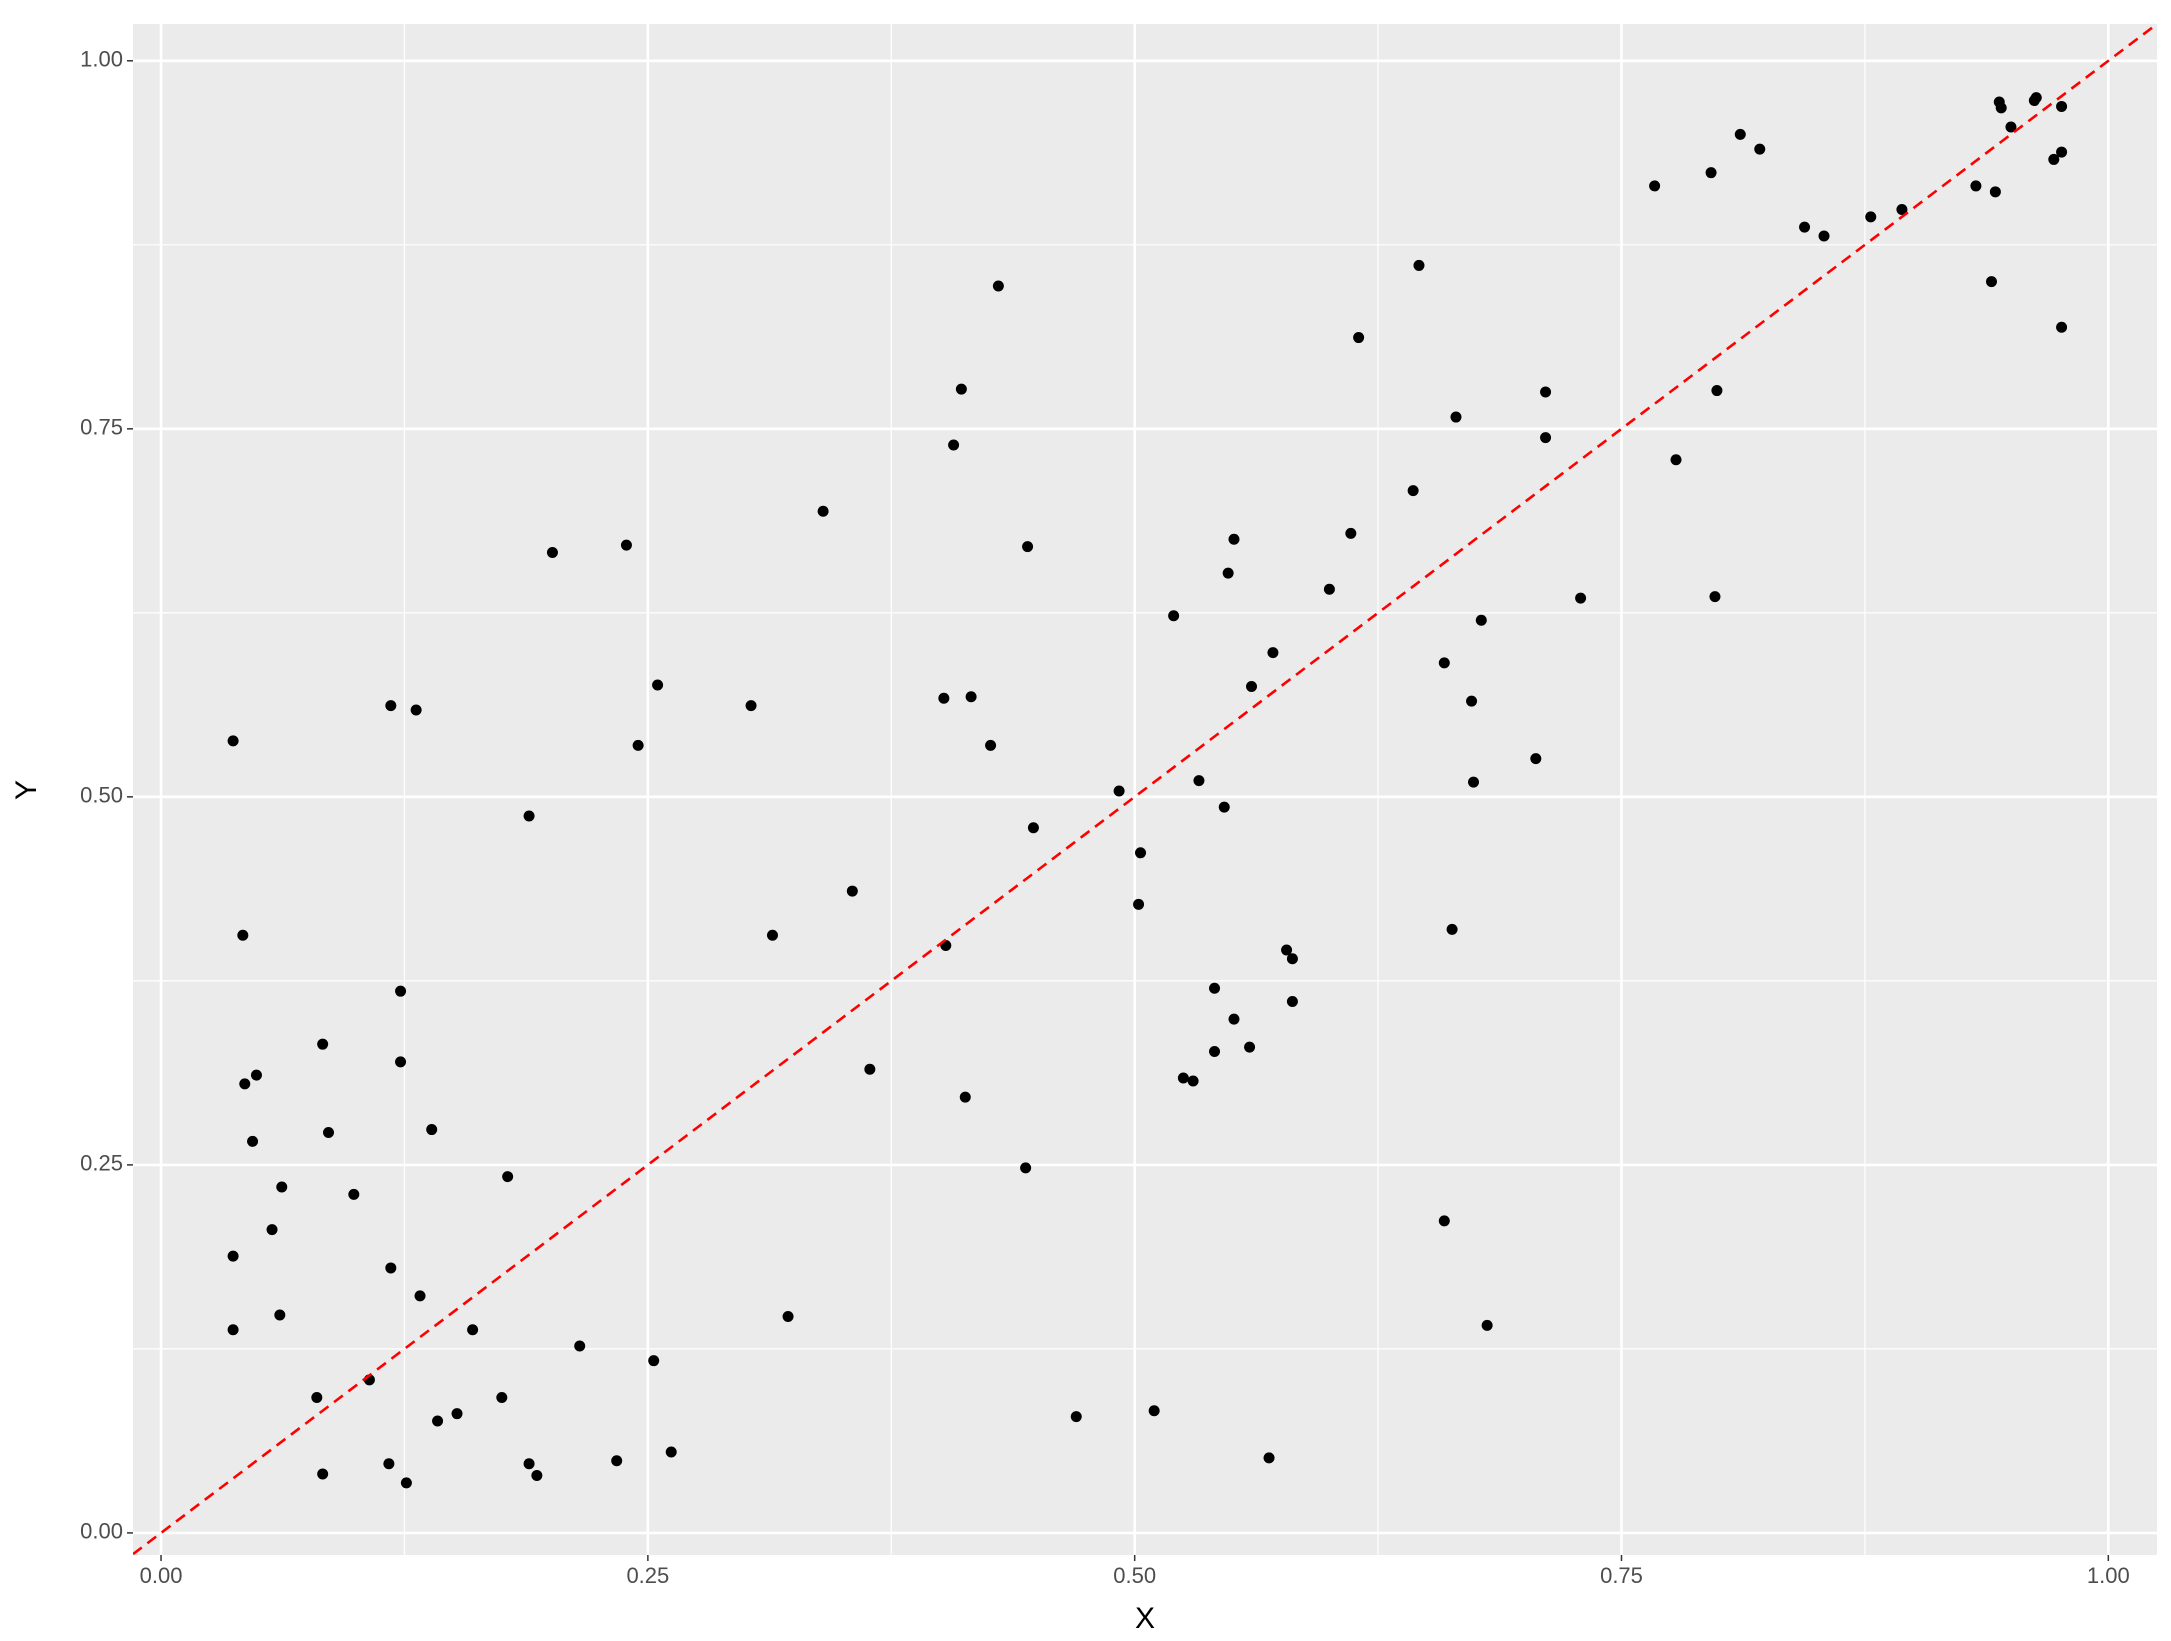 This screenshot has width=2171, height=1641. What do you see at coordinates (101, 1163) in the screenshot?
I see `y-tick-label: 0.25` at bounding box center [101, 1163].